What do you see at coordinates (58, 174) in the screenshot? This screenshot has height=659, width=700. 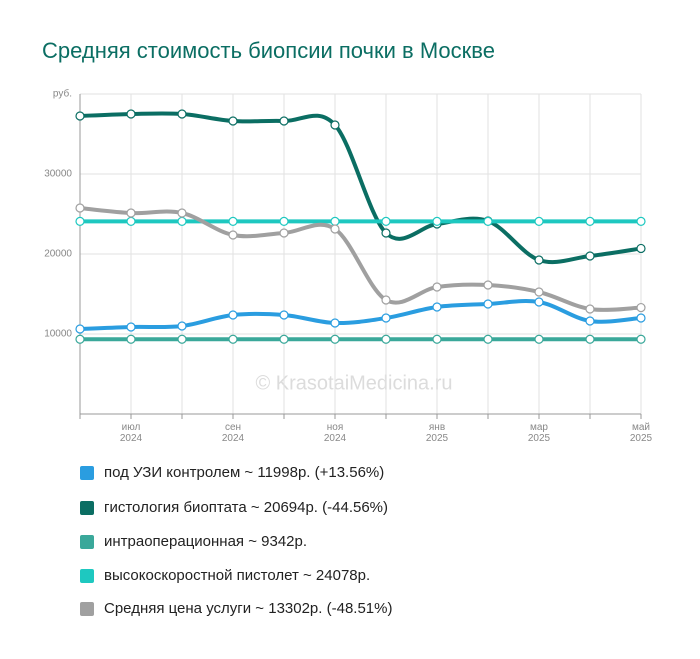 I see `y-tick-label: 30000` at bounding box center [58, 174].